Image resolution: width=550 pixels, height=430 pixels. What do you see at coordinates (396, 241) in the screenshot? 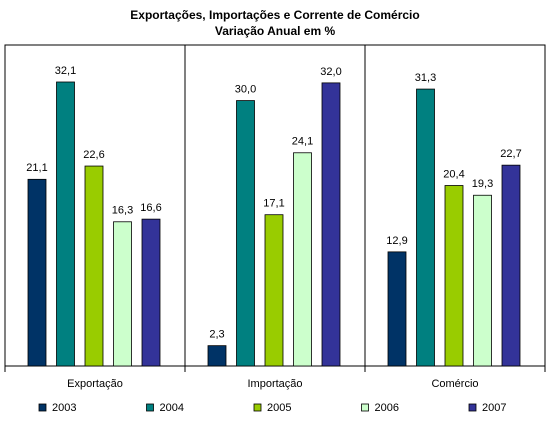
I see `value-label: 12,9` at bounding box center [396, 241].